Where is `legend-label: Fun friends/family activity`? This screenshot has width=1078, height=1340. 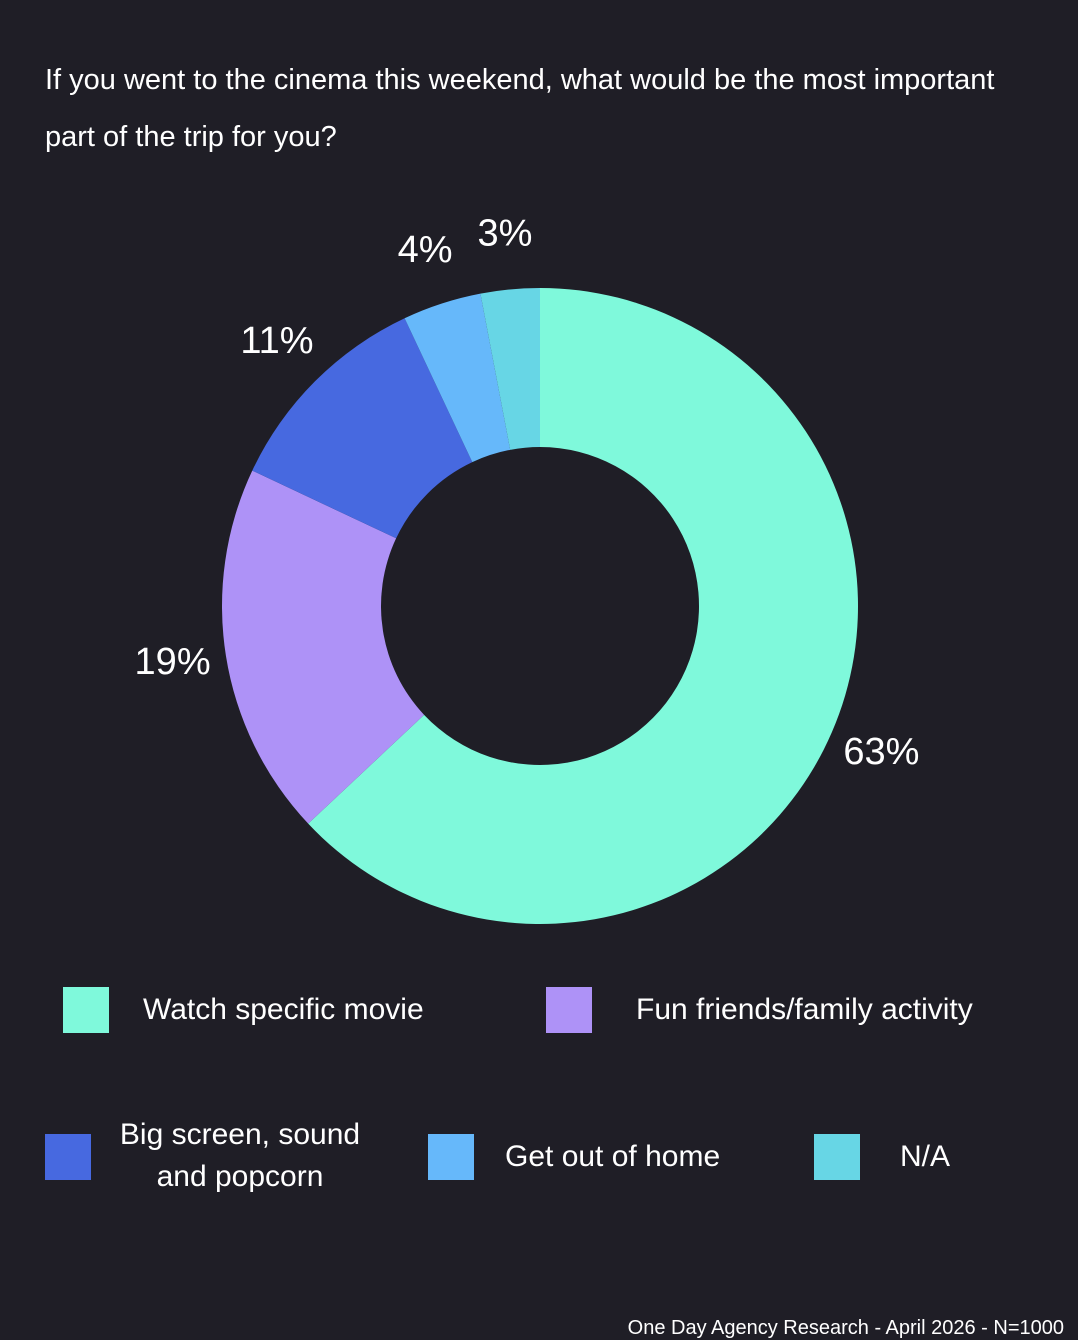
legend-label: Fun friends/family activity is located at coordinates (804, 1009).